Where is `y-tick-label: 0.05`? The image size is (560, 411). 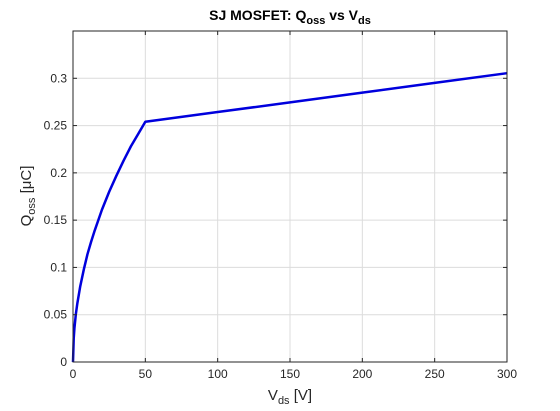 y-tick-label: 0.05 is located at coordinates (56, 315).